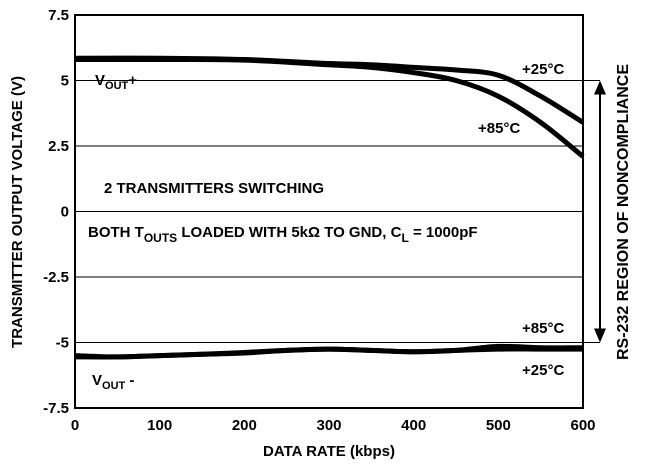 The width and height of the screenshot is (645, 466). Describe the element at coordinates (113, 382) in the screenshot. I see `vout-minus-label: VOUT -` at that location.